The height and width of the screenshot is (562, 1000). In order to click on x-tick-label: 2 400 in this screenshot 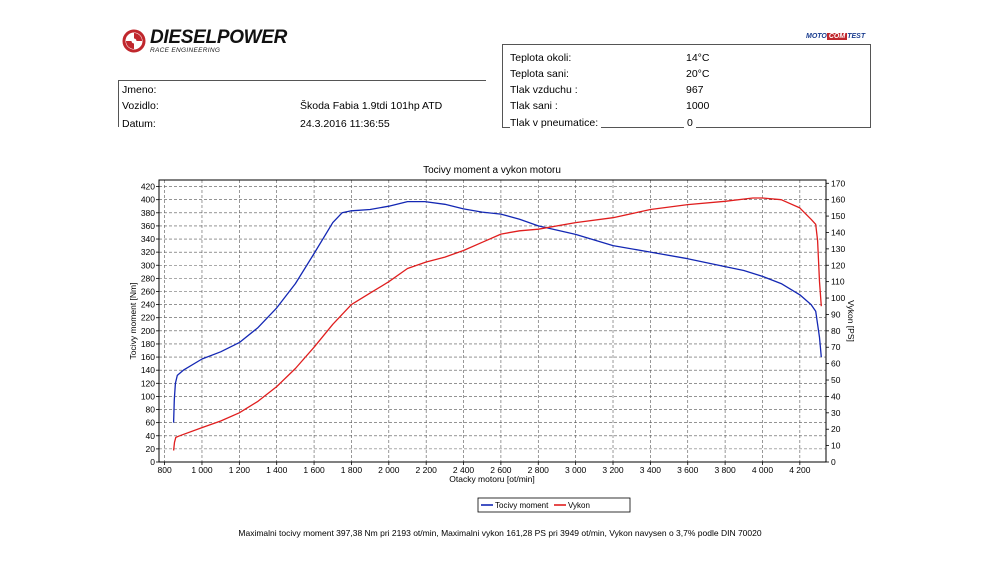, I will do `click(464, 470)`.